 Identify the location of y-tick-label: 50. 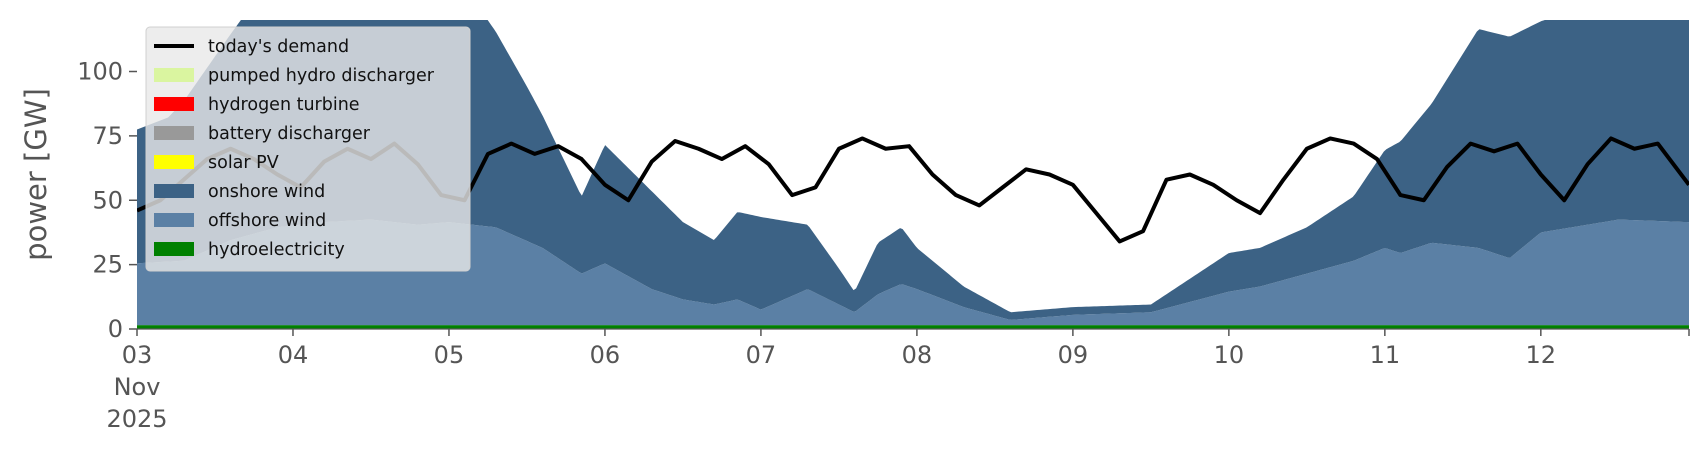
(107, 200).